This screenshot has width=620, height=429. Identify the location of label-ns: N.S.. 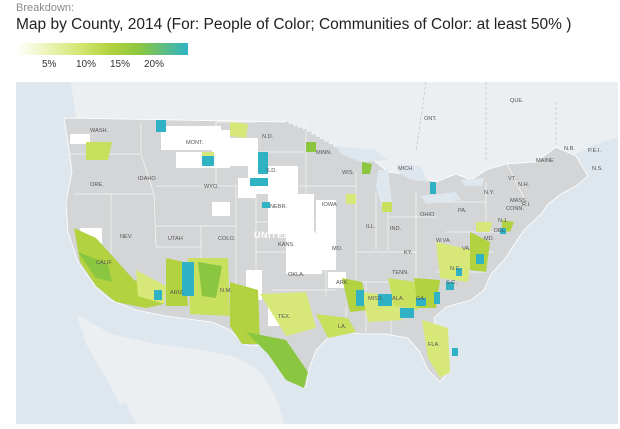
(597, 169).